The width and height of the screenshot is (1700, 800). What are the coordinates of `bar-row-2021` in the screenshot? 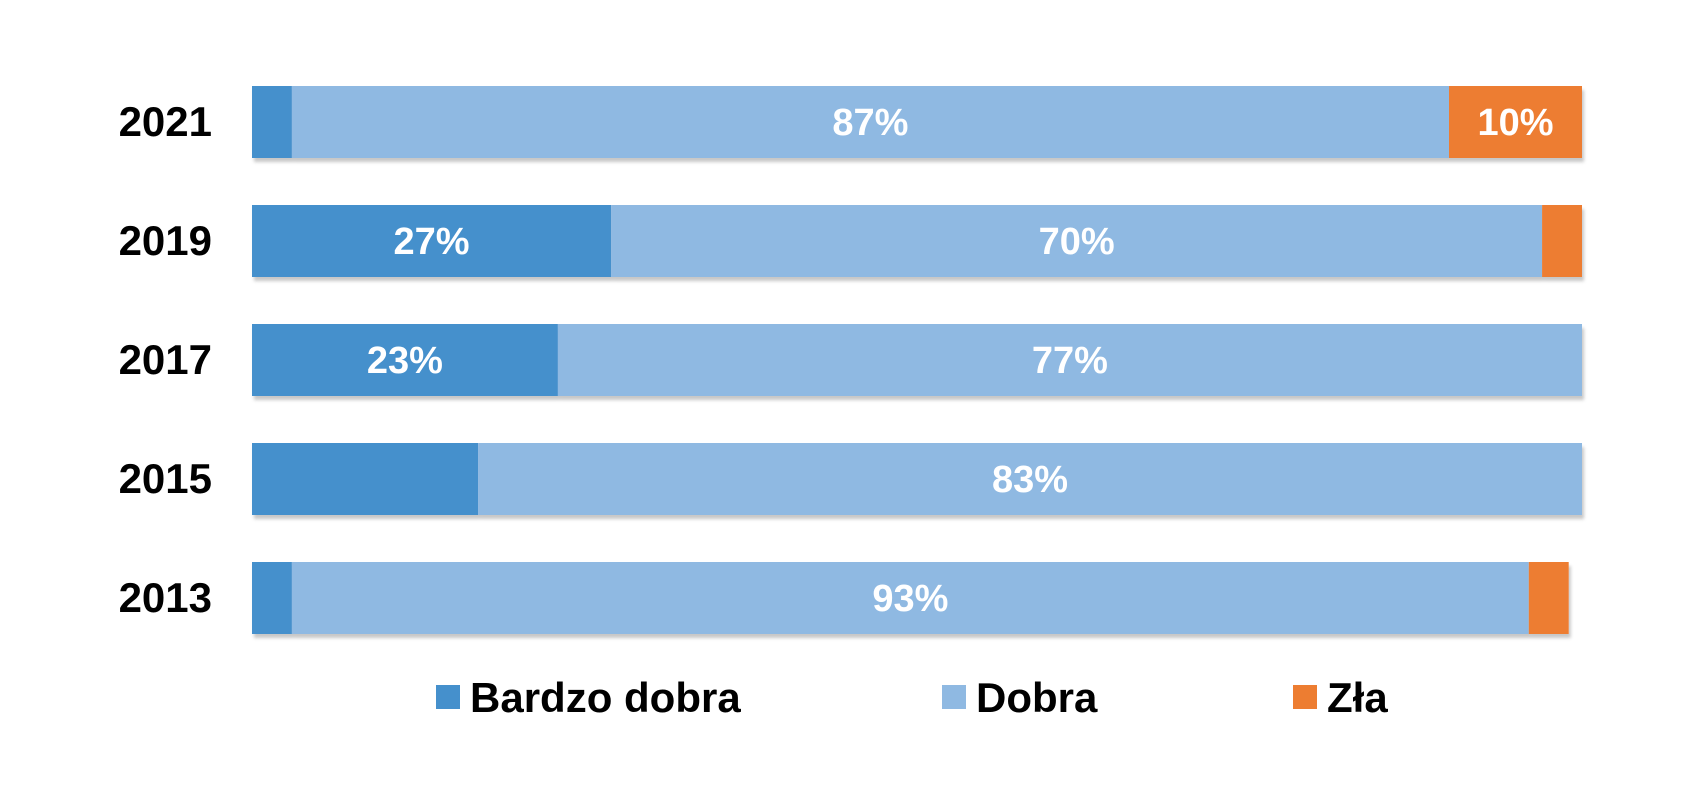 It's located at (917, 122).